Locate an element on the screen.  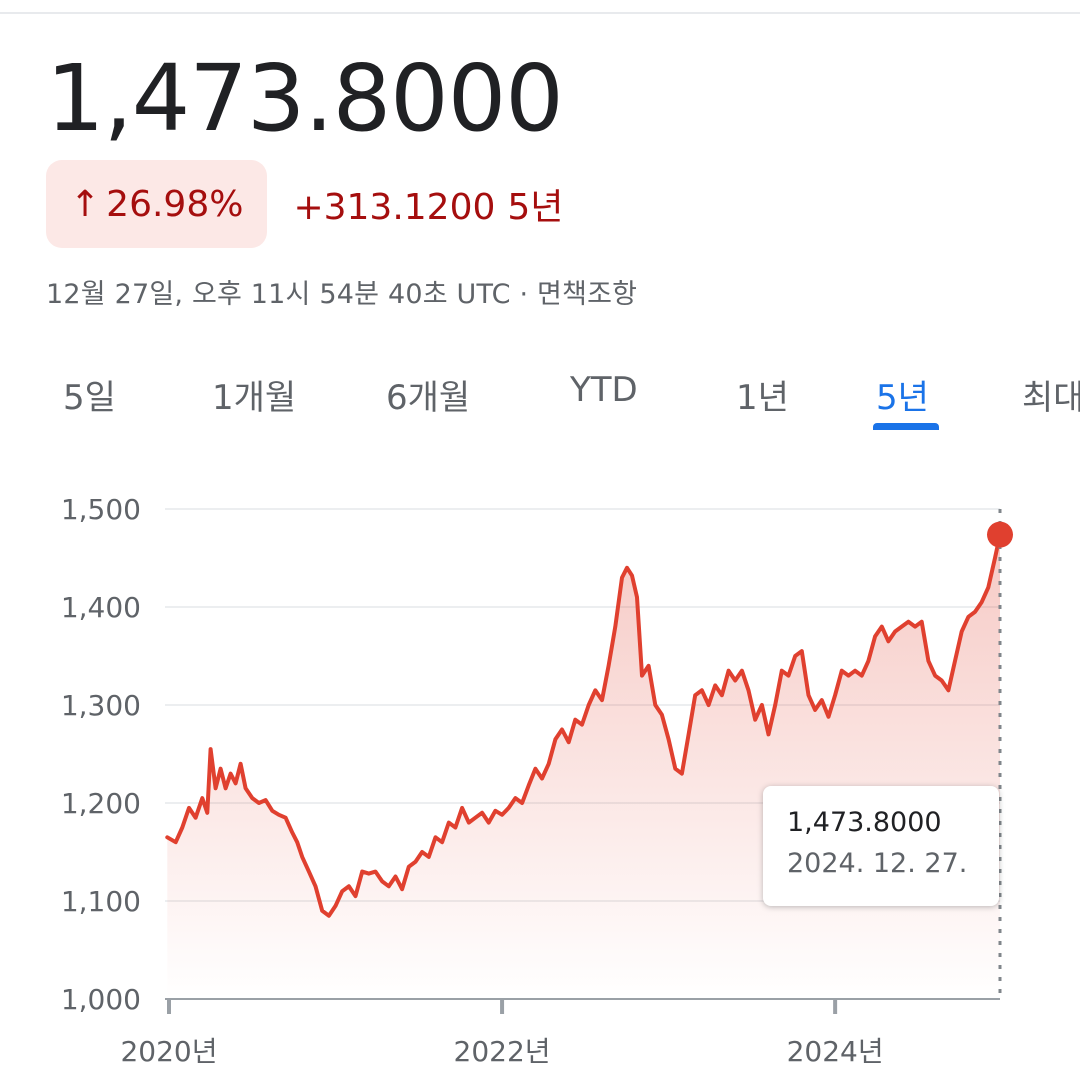
tab-5-years: 5년 is located at coordinates (902, 398).